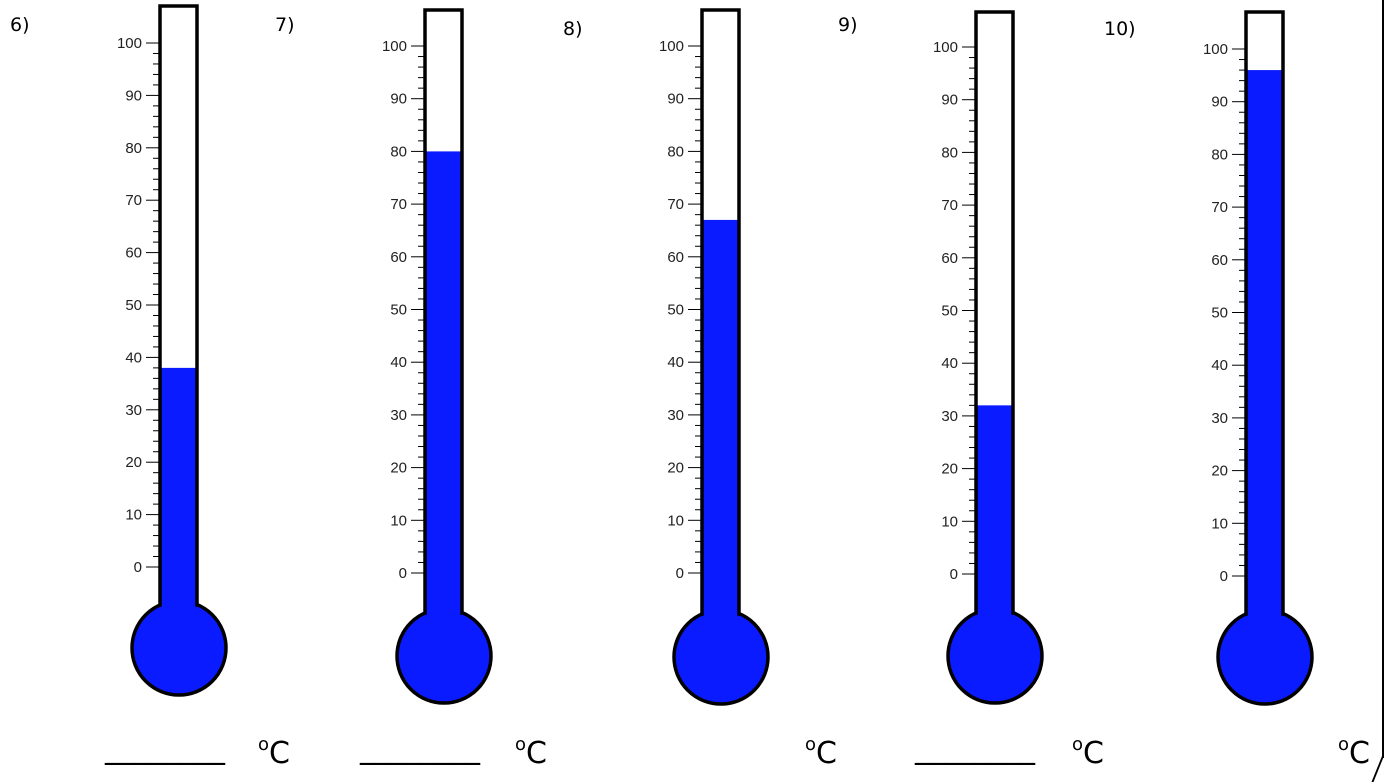 This screenshot has width=1387, height=782. I want to click on question-number: 6), so click(20, 25).